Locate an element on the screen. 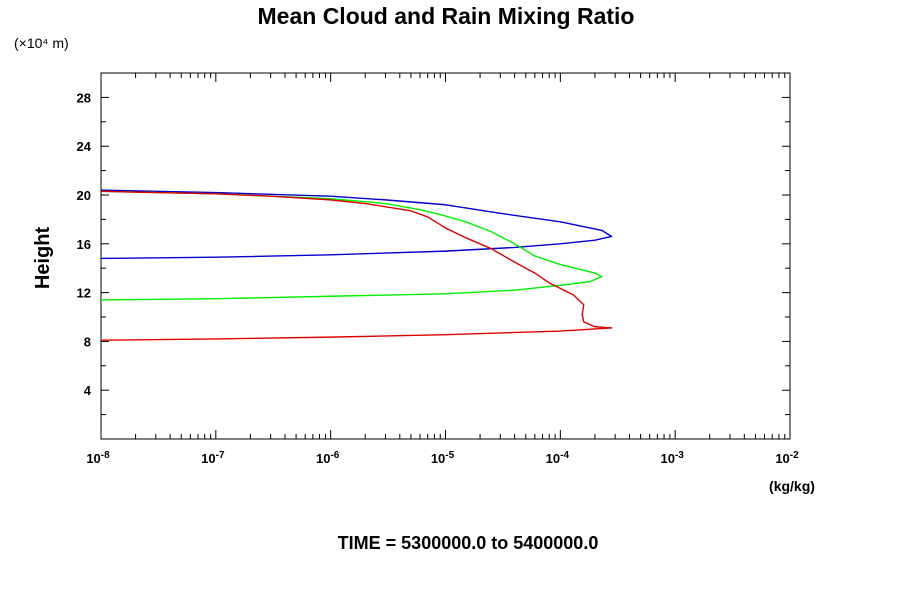 This screenshot has height=600, width=900. y-tick-label: 4 is located at coordinates (88, 390).